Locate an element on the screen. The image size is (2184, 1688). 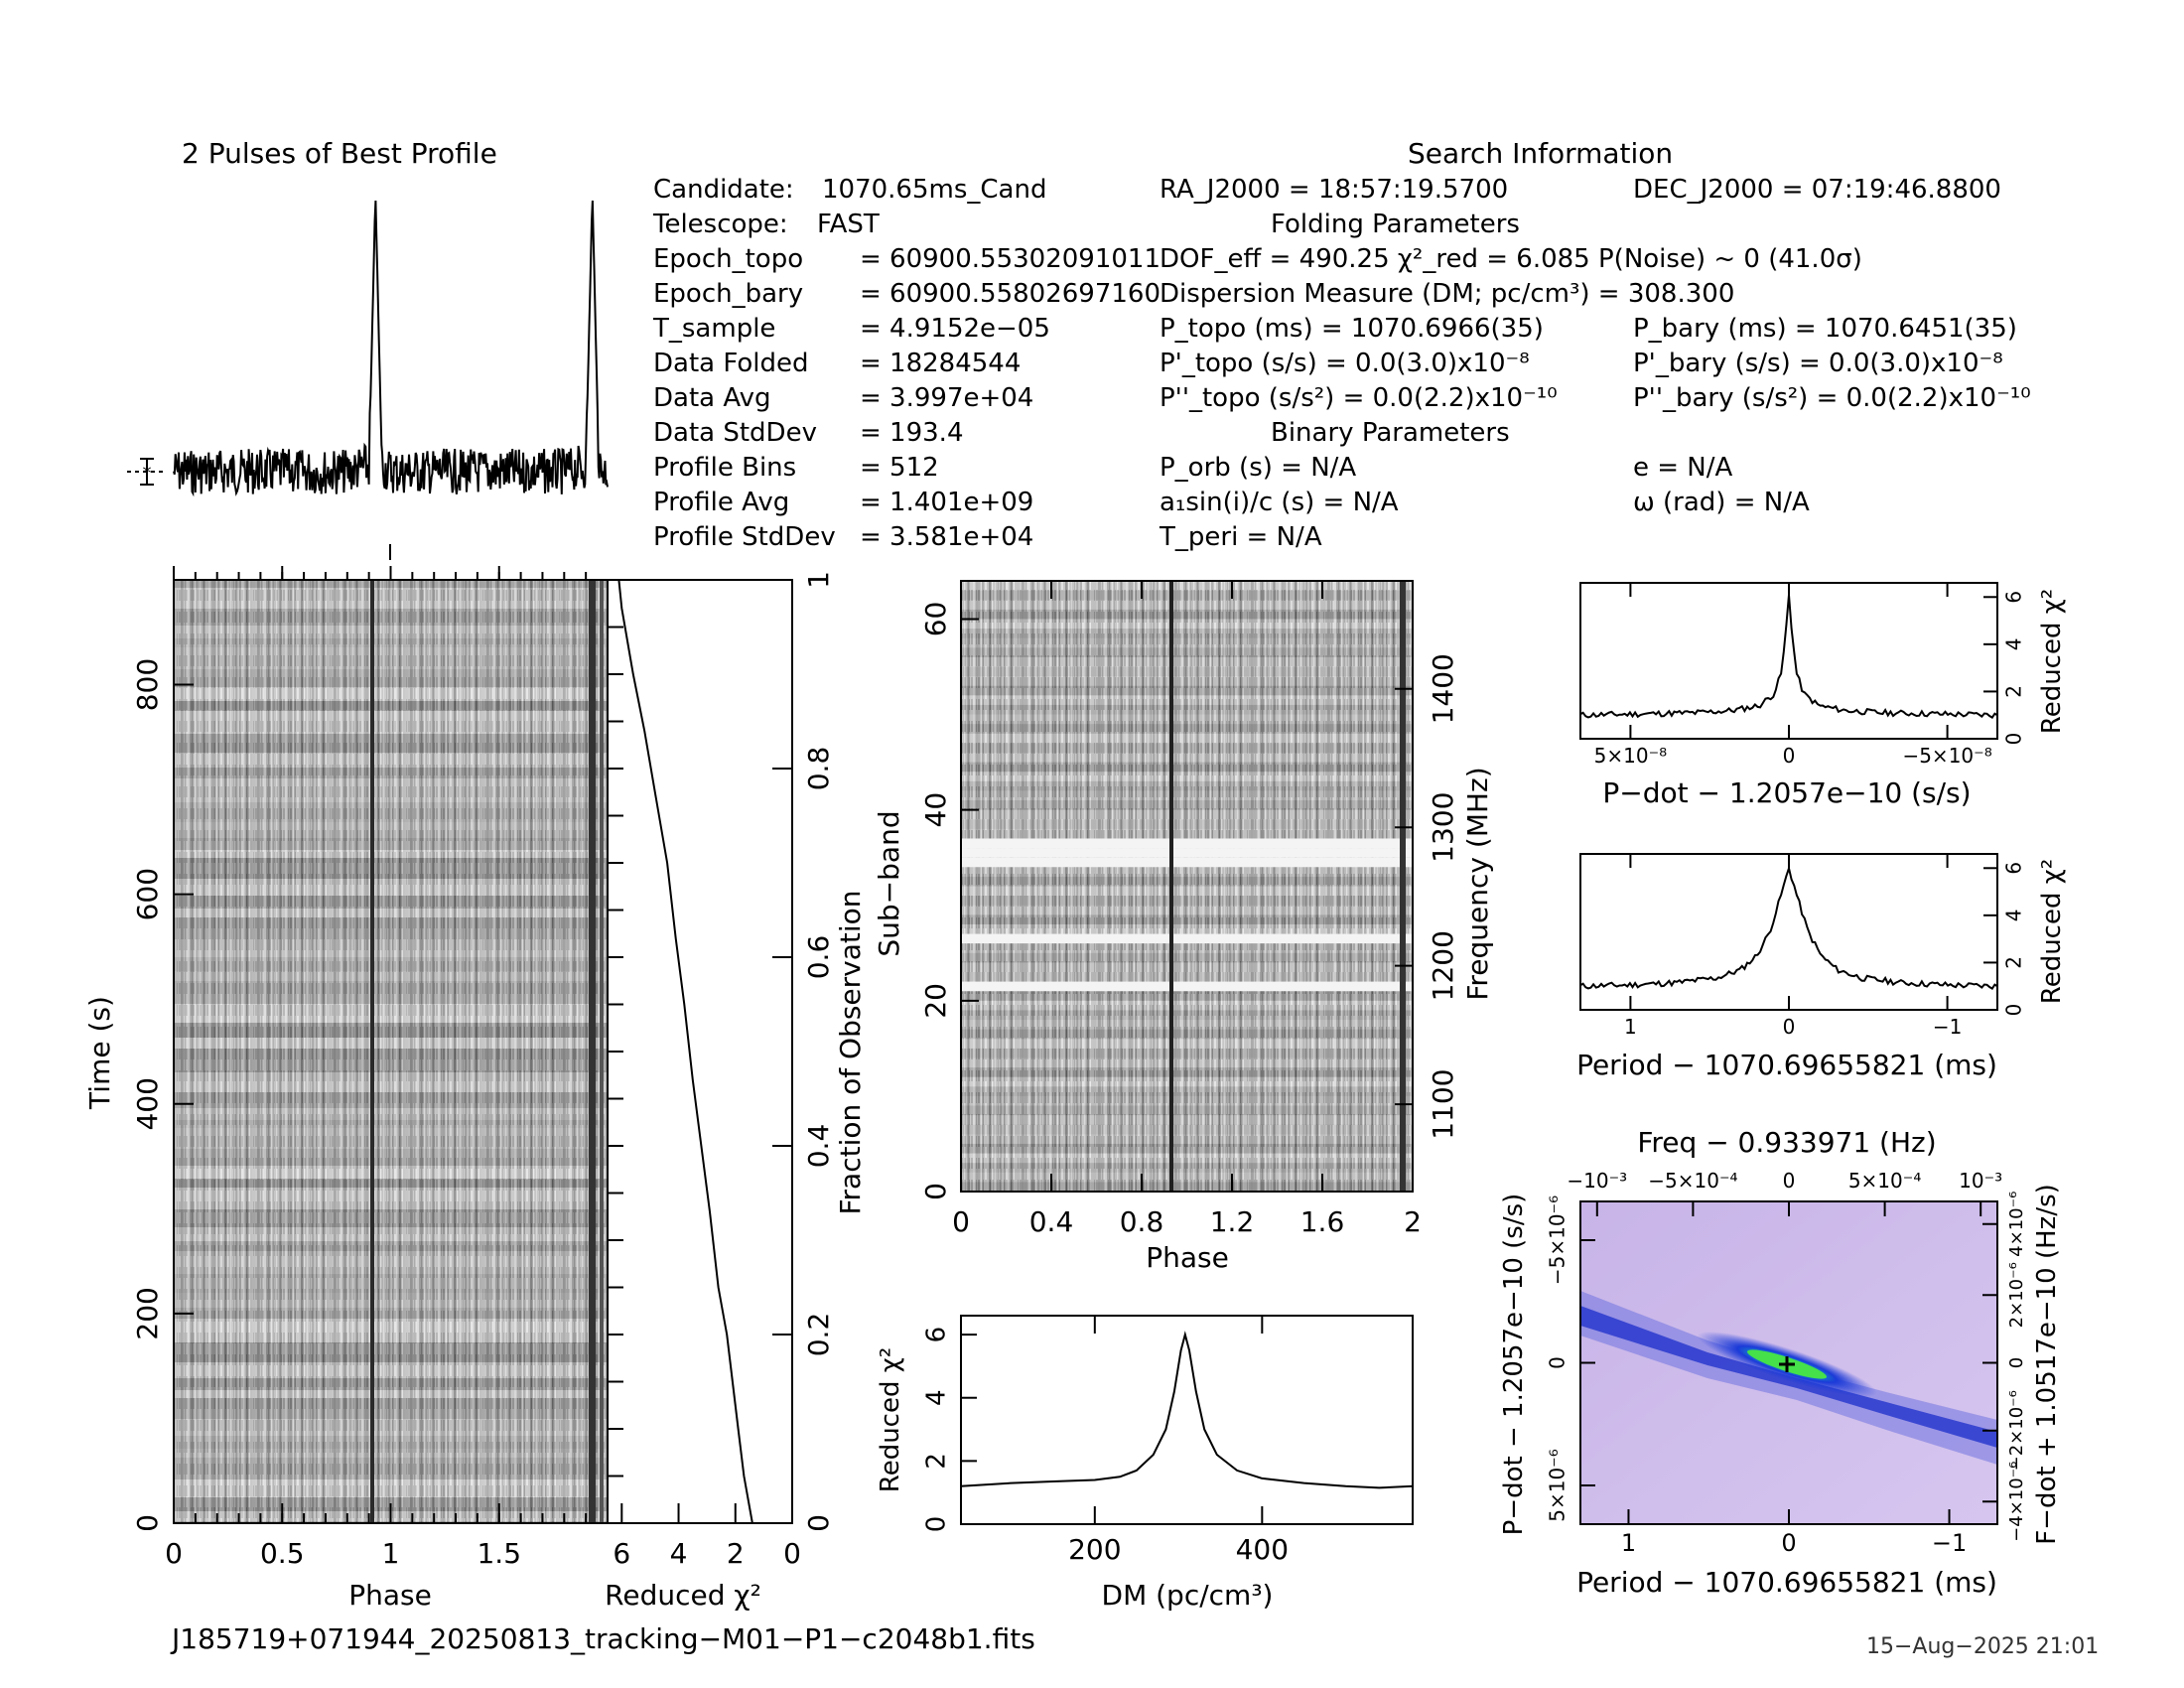
period-chi-line is located at coordinates (1788, 927).